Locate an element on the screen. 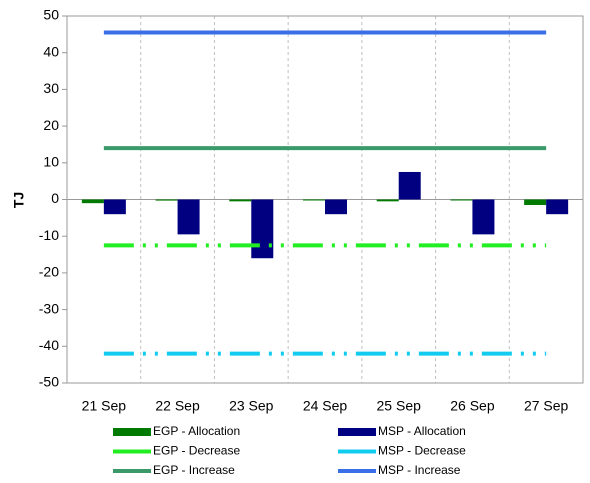  y-tick-label: -10 is located at coordinates (49, 235).